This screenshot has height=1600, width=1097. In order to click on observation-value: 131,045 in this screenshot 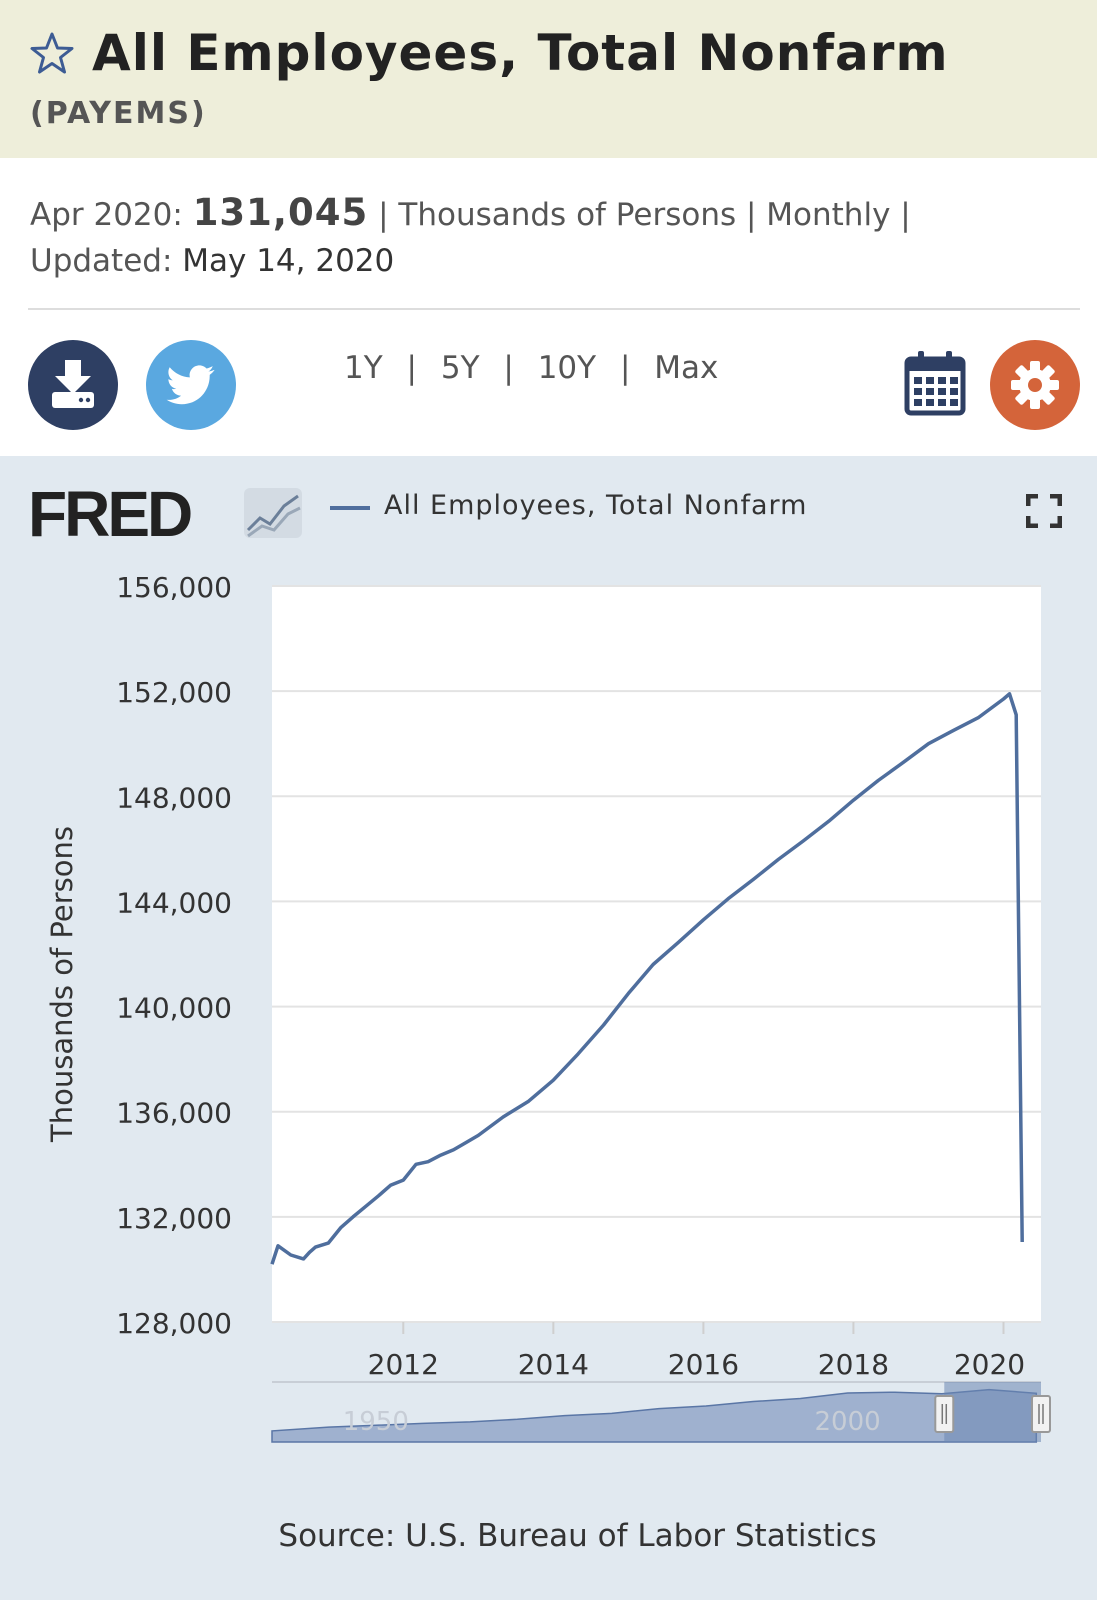, I will do `click(280, 212)`.